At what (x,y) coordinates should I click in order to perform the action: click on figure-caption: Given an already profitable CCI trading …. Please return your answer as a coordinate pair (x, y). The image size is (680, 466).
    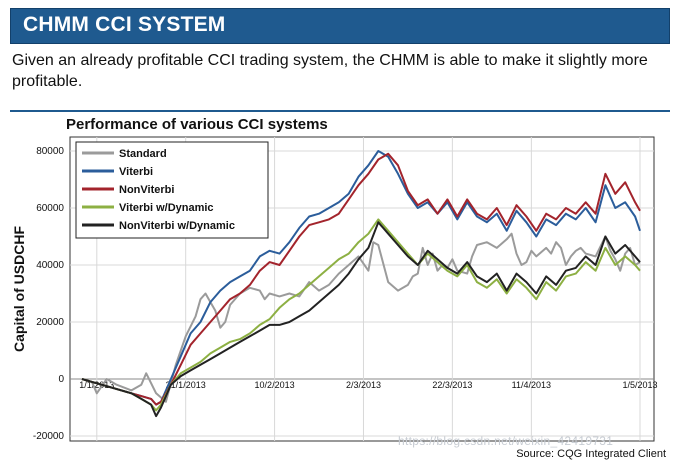
    Looking at the image, I should click on (330, 71).